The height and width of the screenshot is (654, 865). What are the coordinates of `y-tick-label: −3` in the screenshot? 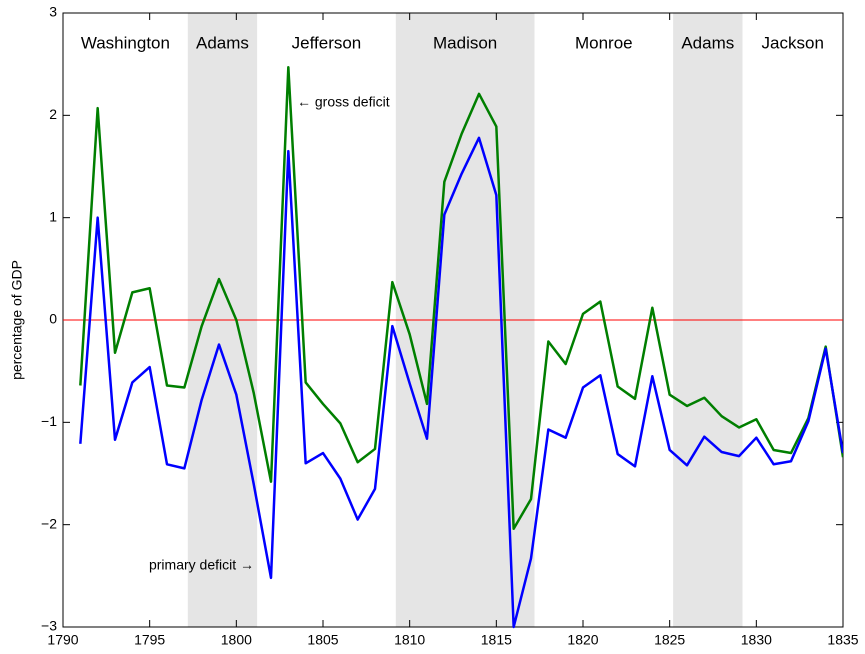 It's located at (49, 626).